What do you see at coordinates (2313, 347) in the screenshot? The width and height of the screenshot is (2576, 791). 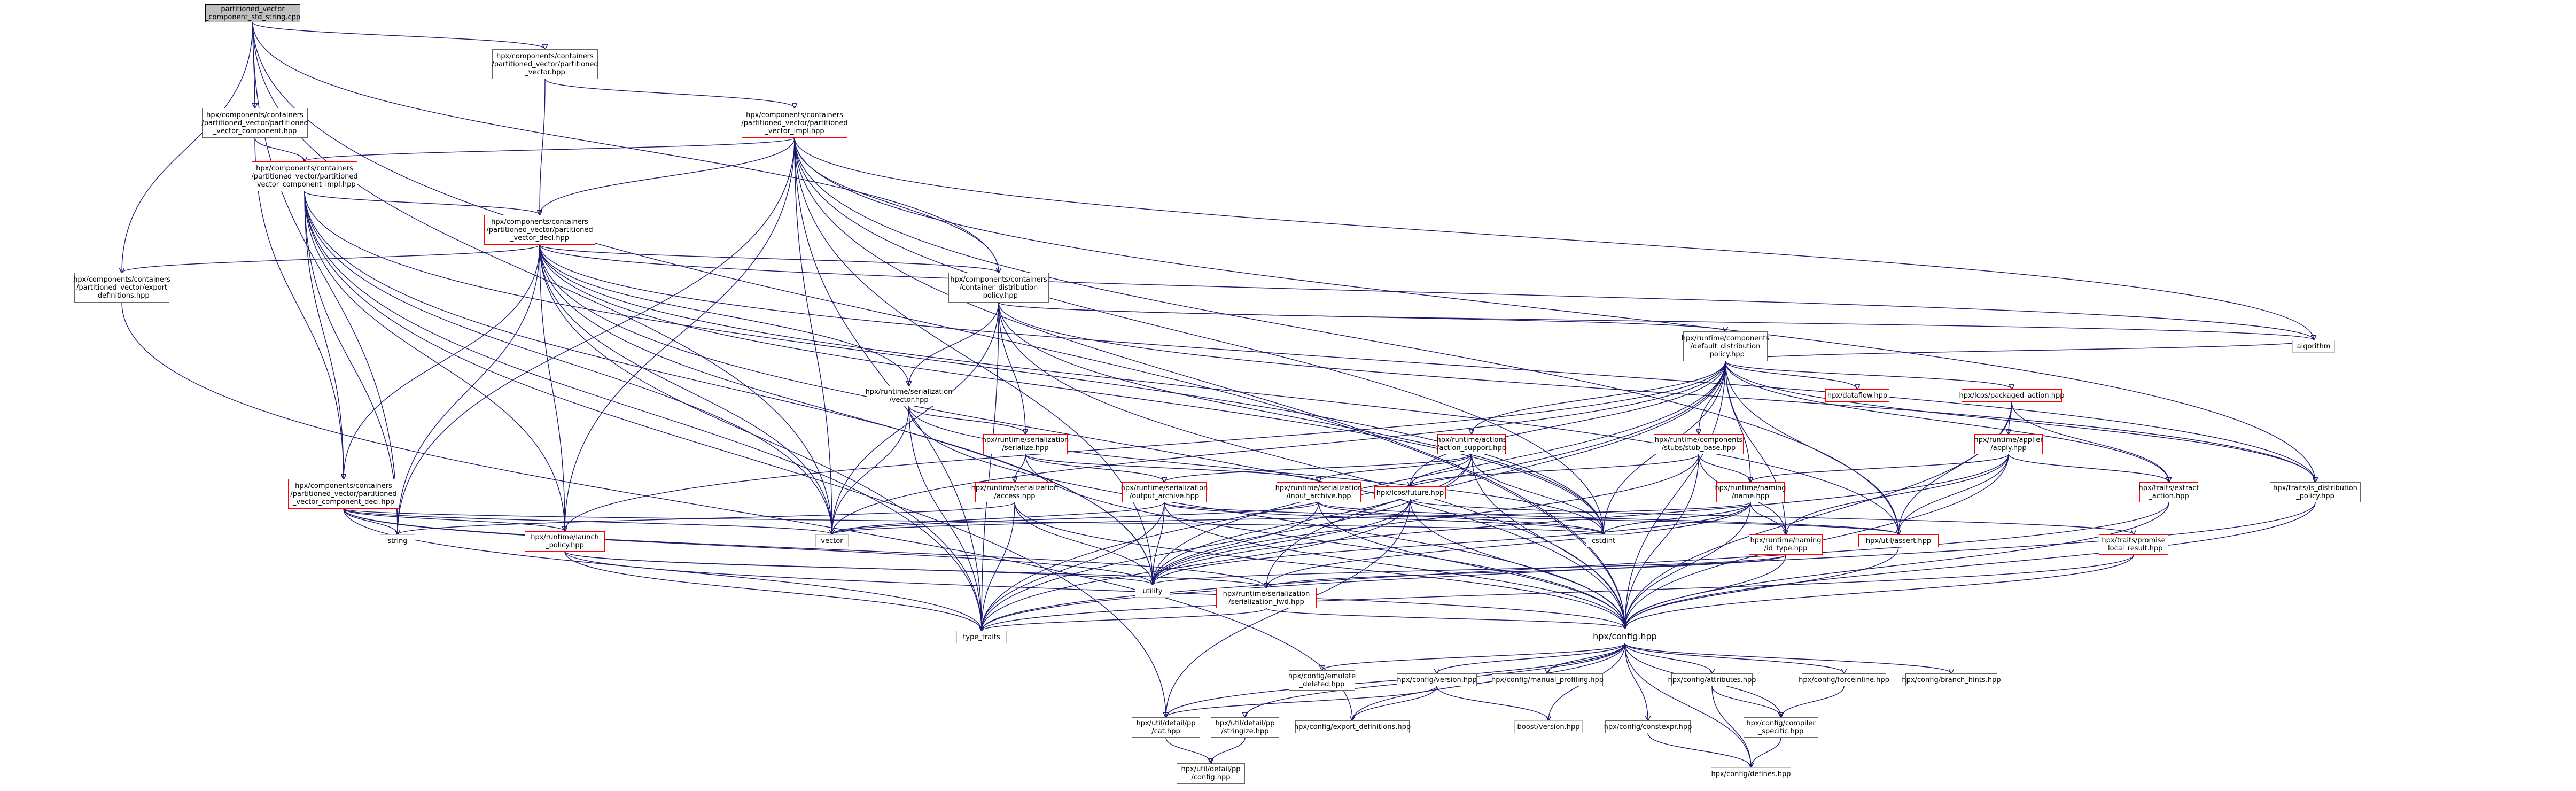 I see `node-algorithm: algorithm` at bounding box center [2313, 347].